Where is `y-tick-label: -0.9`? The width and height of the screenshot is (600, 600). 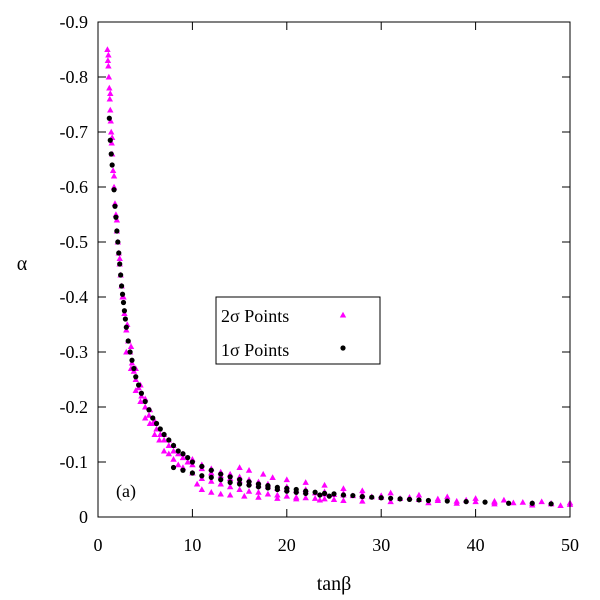 y-tick-label: -0.9 is located at coordinates (74, 22).